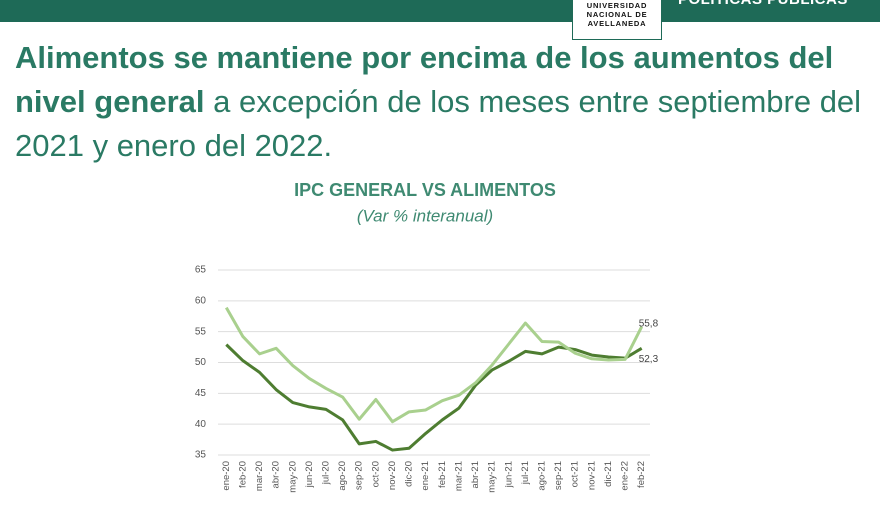 The height and width of the screenshot is (512, 880). What do you see at coordinates (201, 300) in the screenshot?
I see `y-tick-label: 60` at bounding box center [201, 300].